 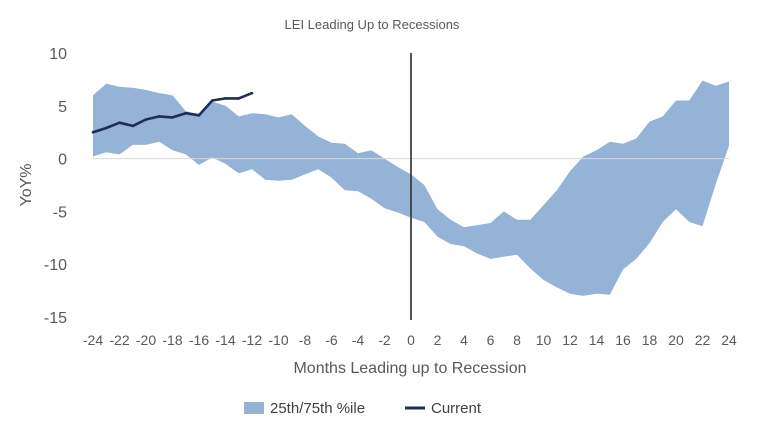 I want to click on x-tick-label: -14, so click(x=225, y=340).